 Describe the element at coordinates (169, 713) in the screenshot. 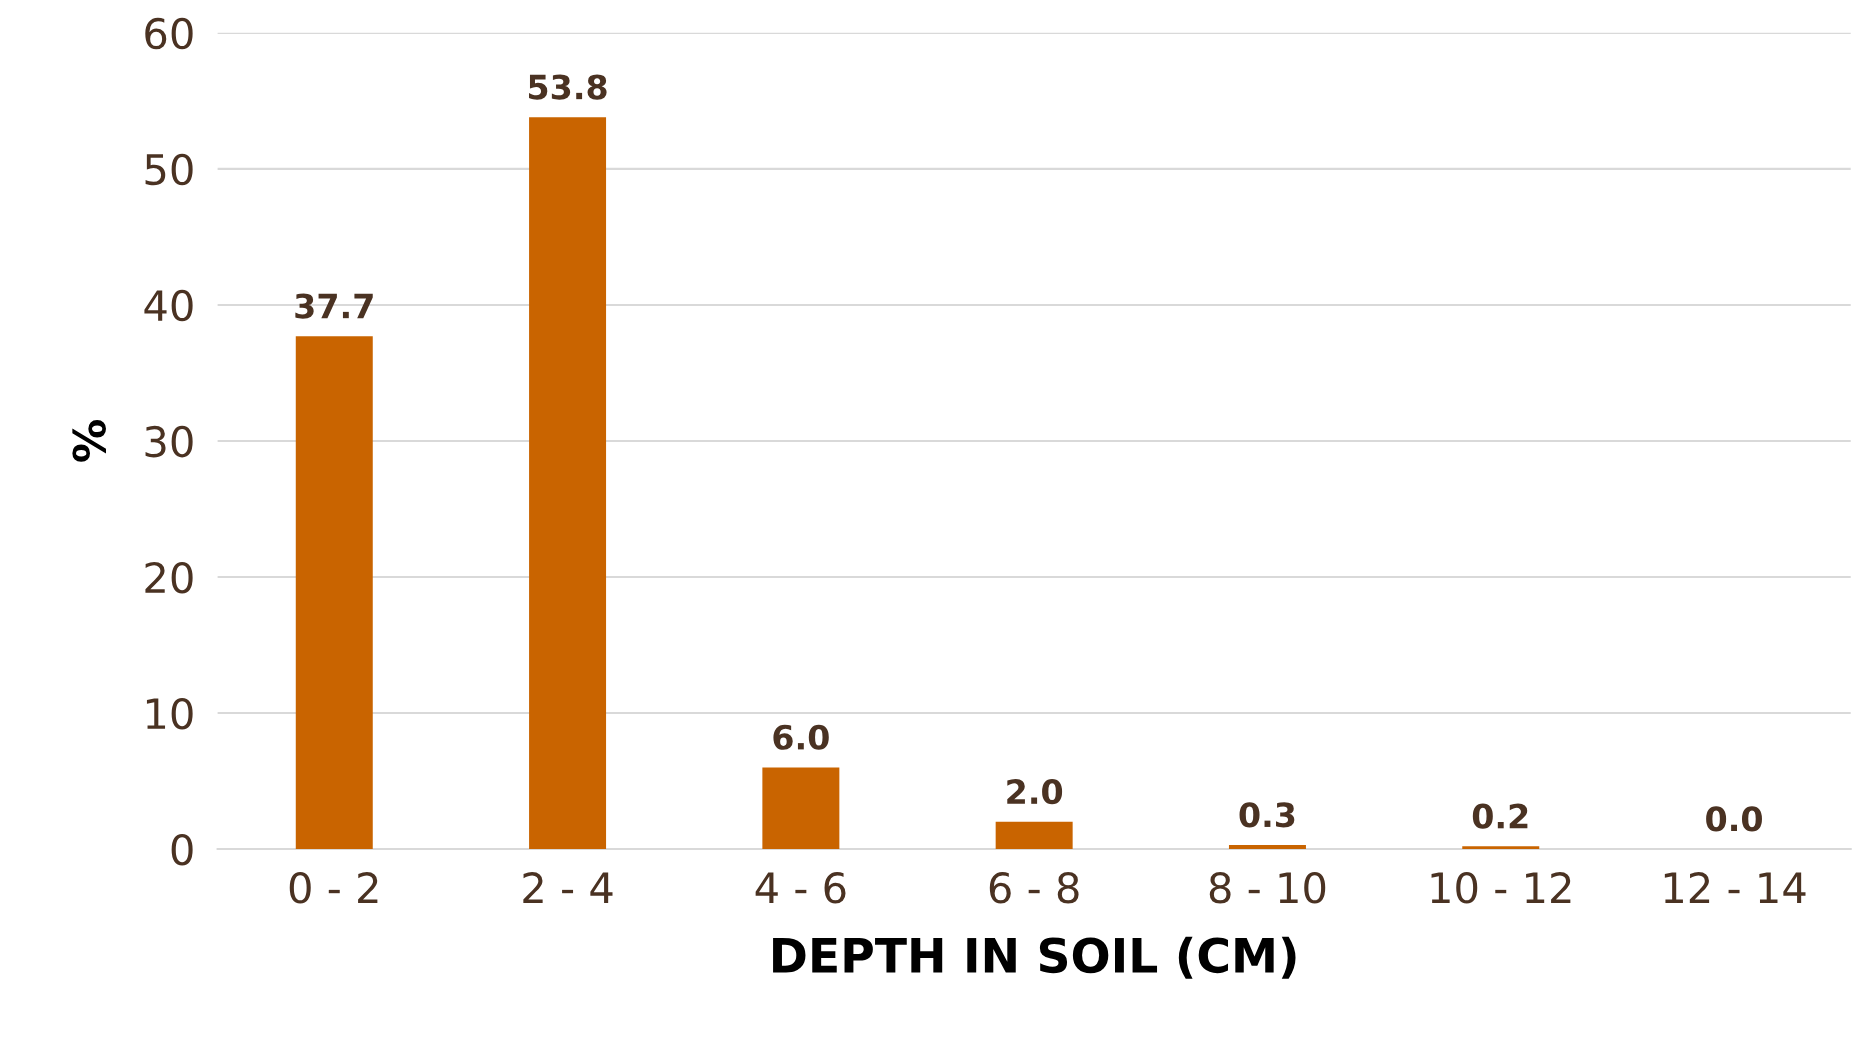

I see `y-tick-label: 10` at that location.